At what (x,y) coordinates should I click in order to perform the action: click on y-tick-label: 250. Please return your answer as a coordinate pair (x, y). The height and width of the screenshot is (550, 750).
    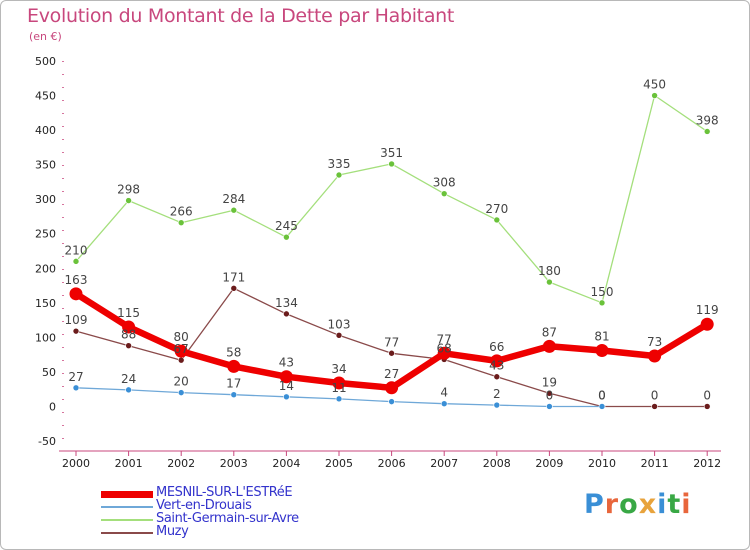
    Looking at the image, I should click on (45, 234).